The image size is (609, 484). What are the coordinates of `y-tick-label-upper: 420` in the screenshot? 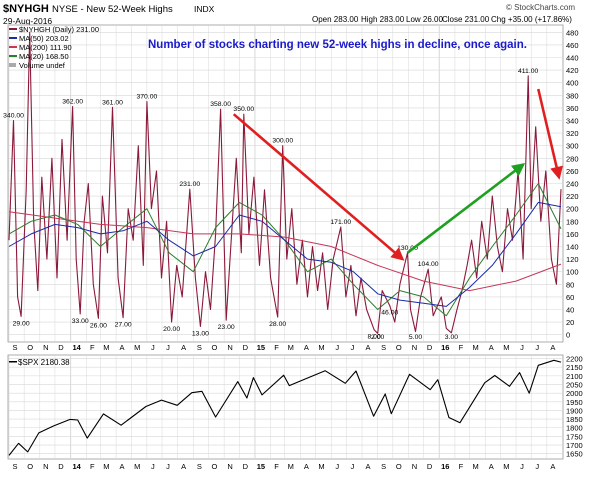 It's located at (572, 70).